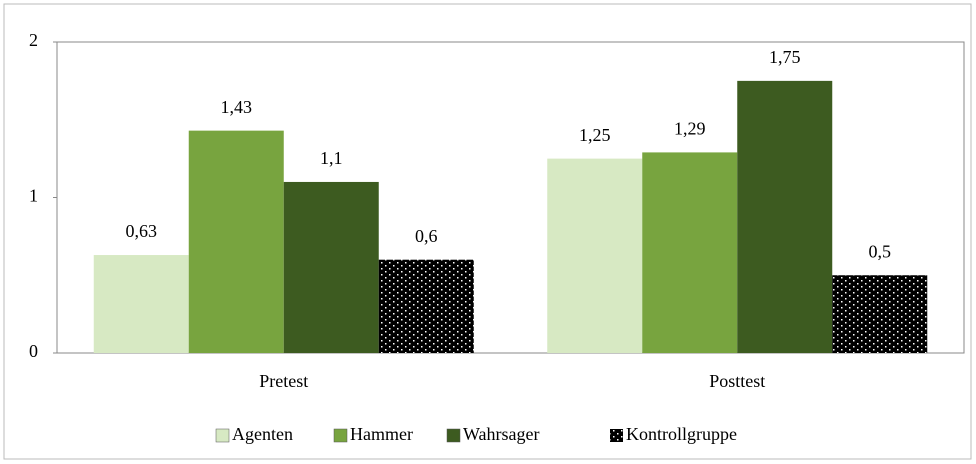  I want to click on legend-label: Hammer, so click(381, 434).